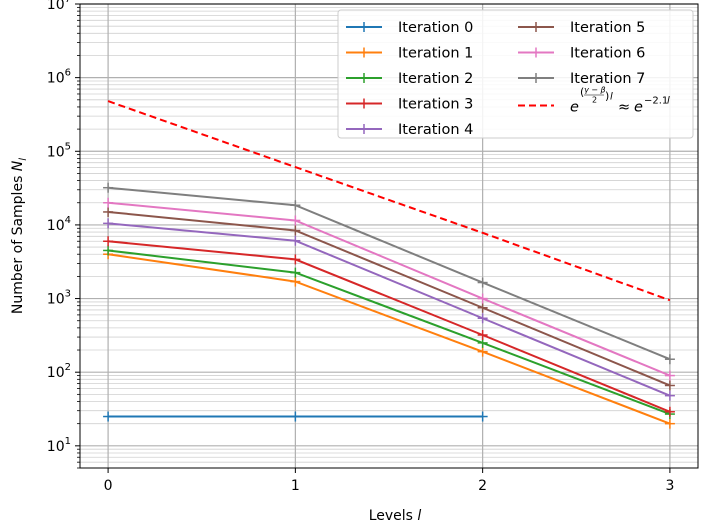  I want to click on x-tick-label: 3, so click(669, 486).